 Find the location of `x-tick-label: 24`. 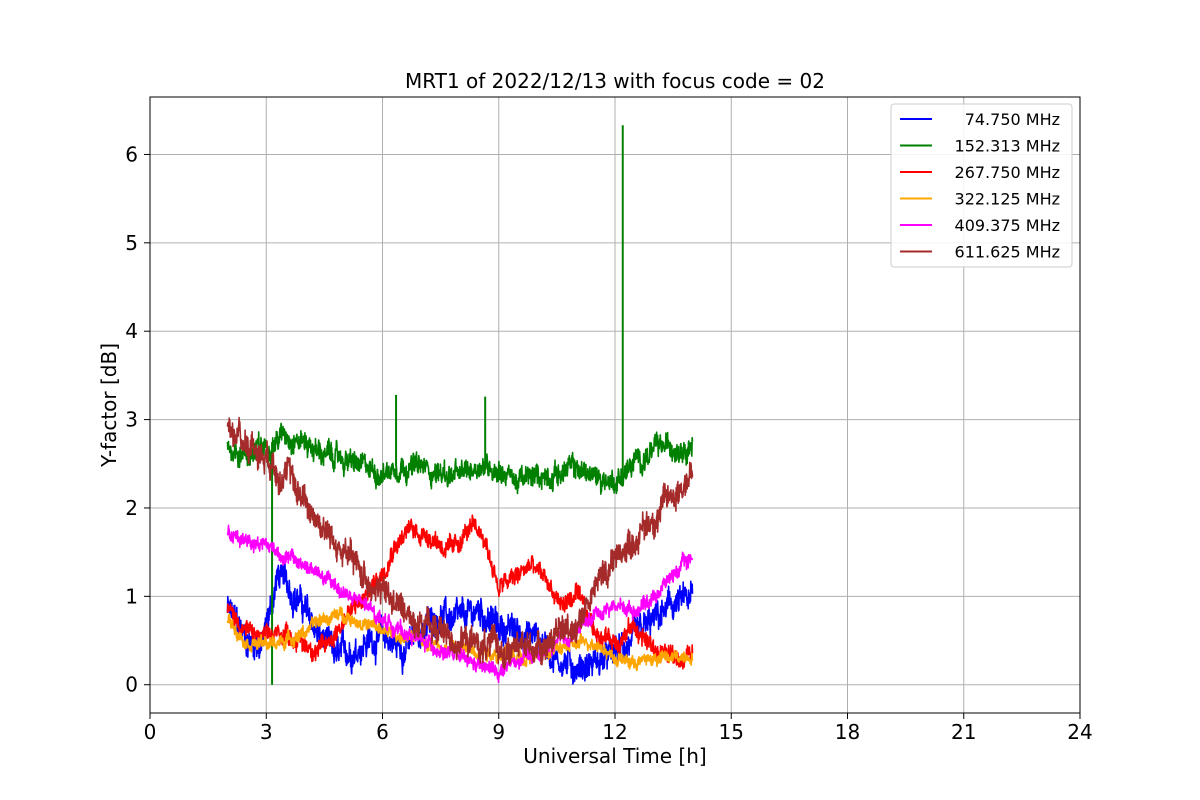

x-tick-label: 24 is located at coordinates (1079, 732).